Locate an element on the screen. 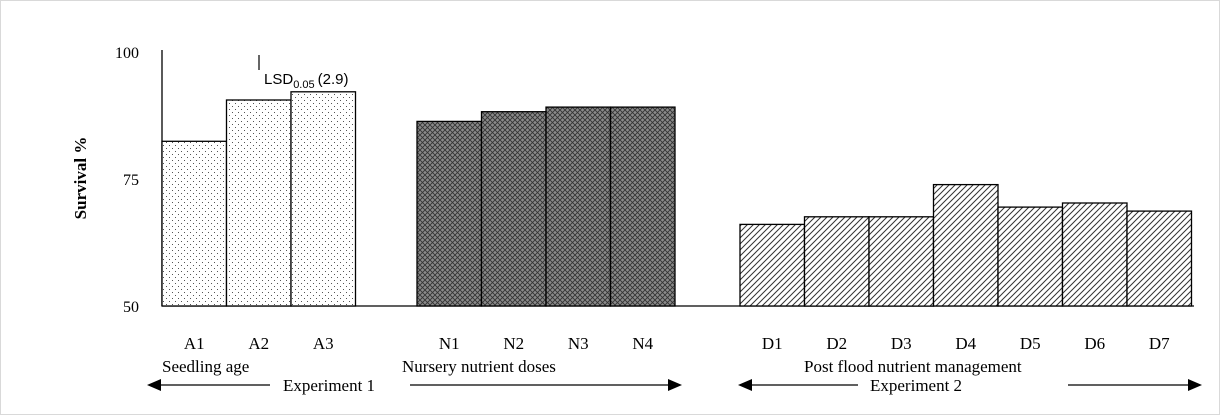 Image resolution: width=1220 pixels, height=415 pixels. y-tick-100: 100 is located at coordinates (127, 53).